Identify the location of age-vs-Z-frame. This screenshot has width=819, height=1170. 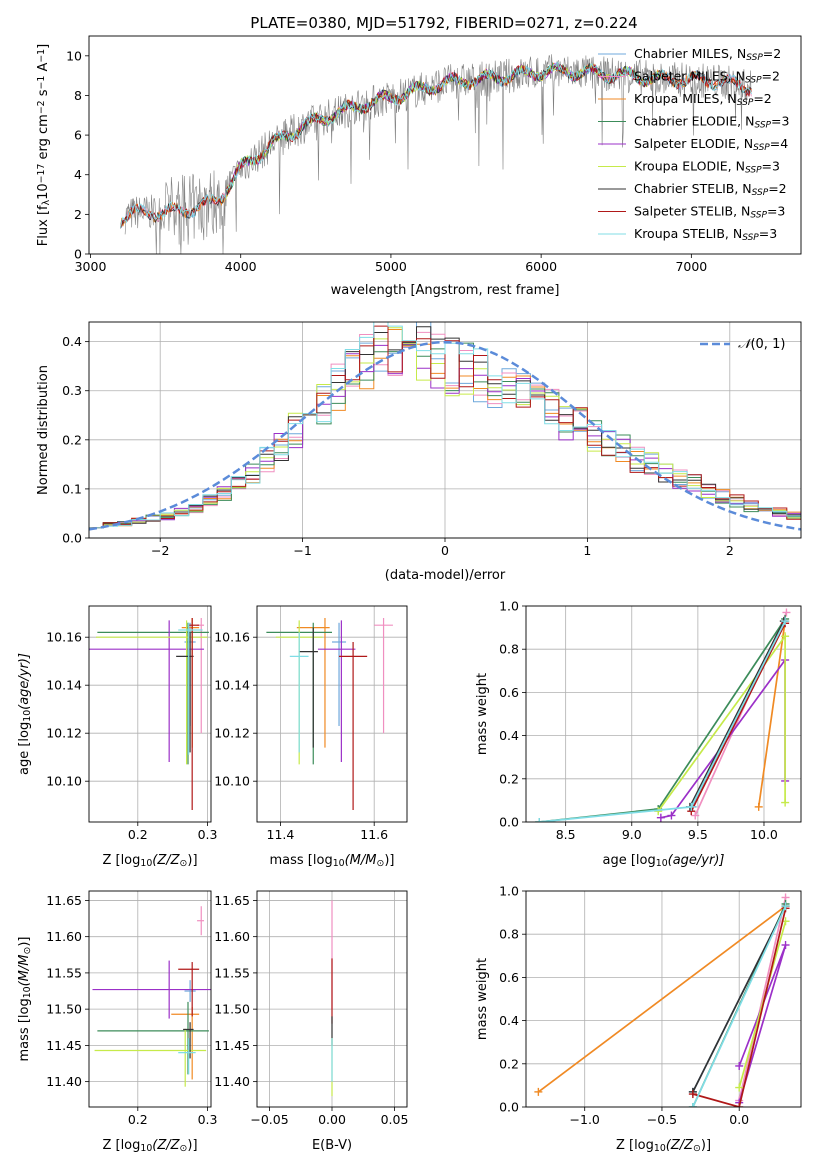
(150, 714).